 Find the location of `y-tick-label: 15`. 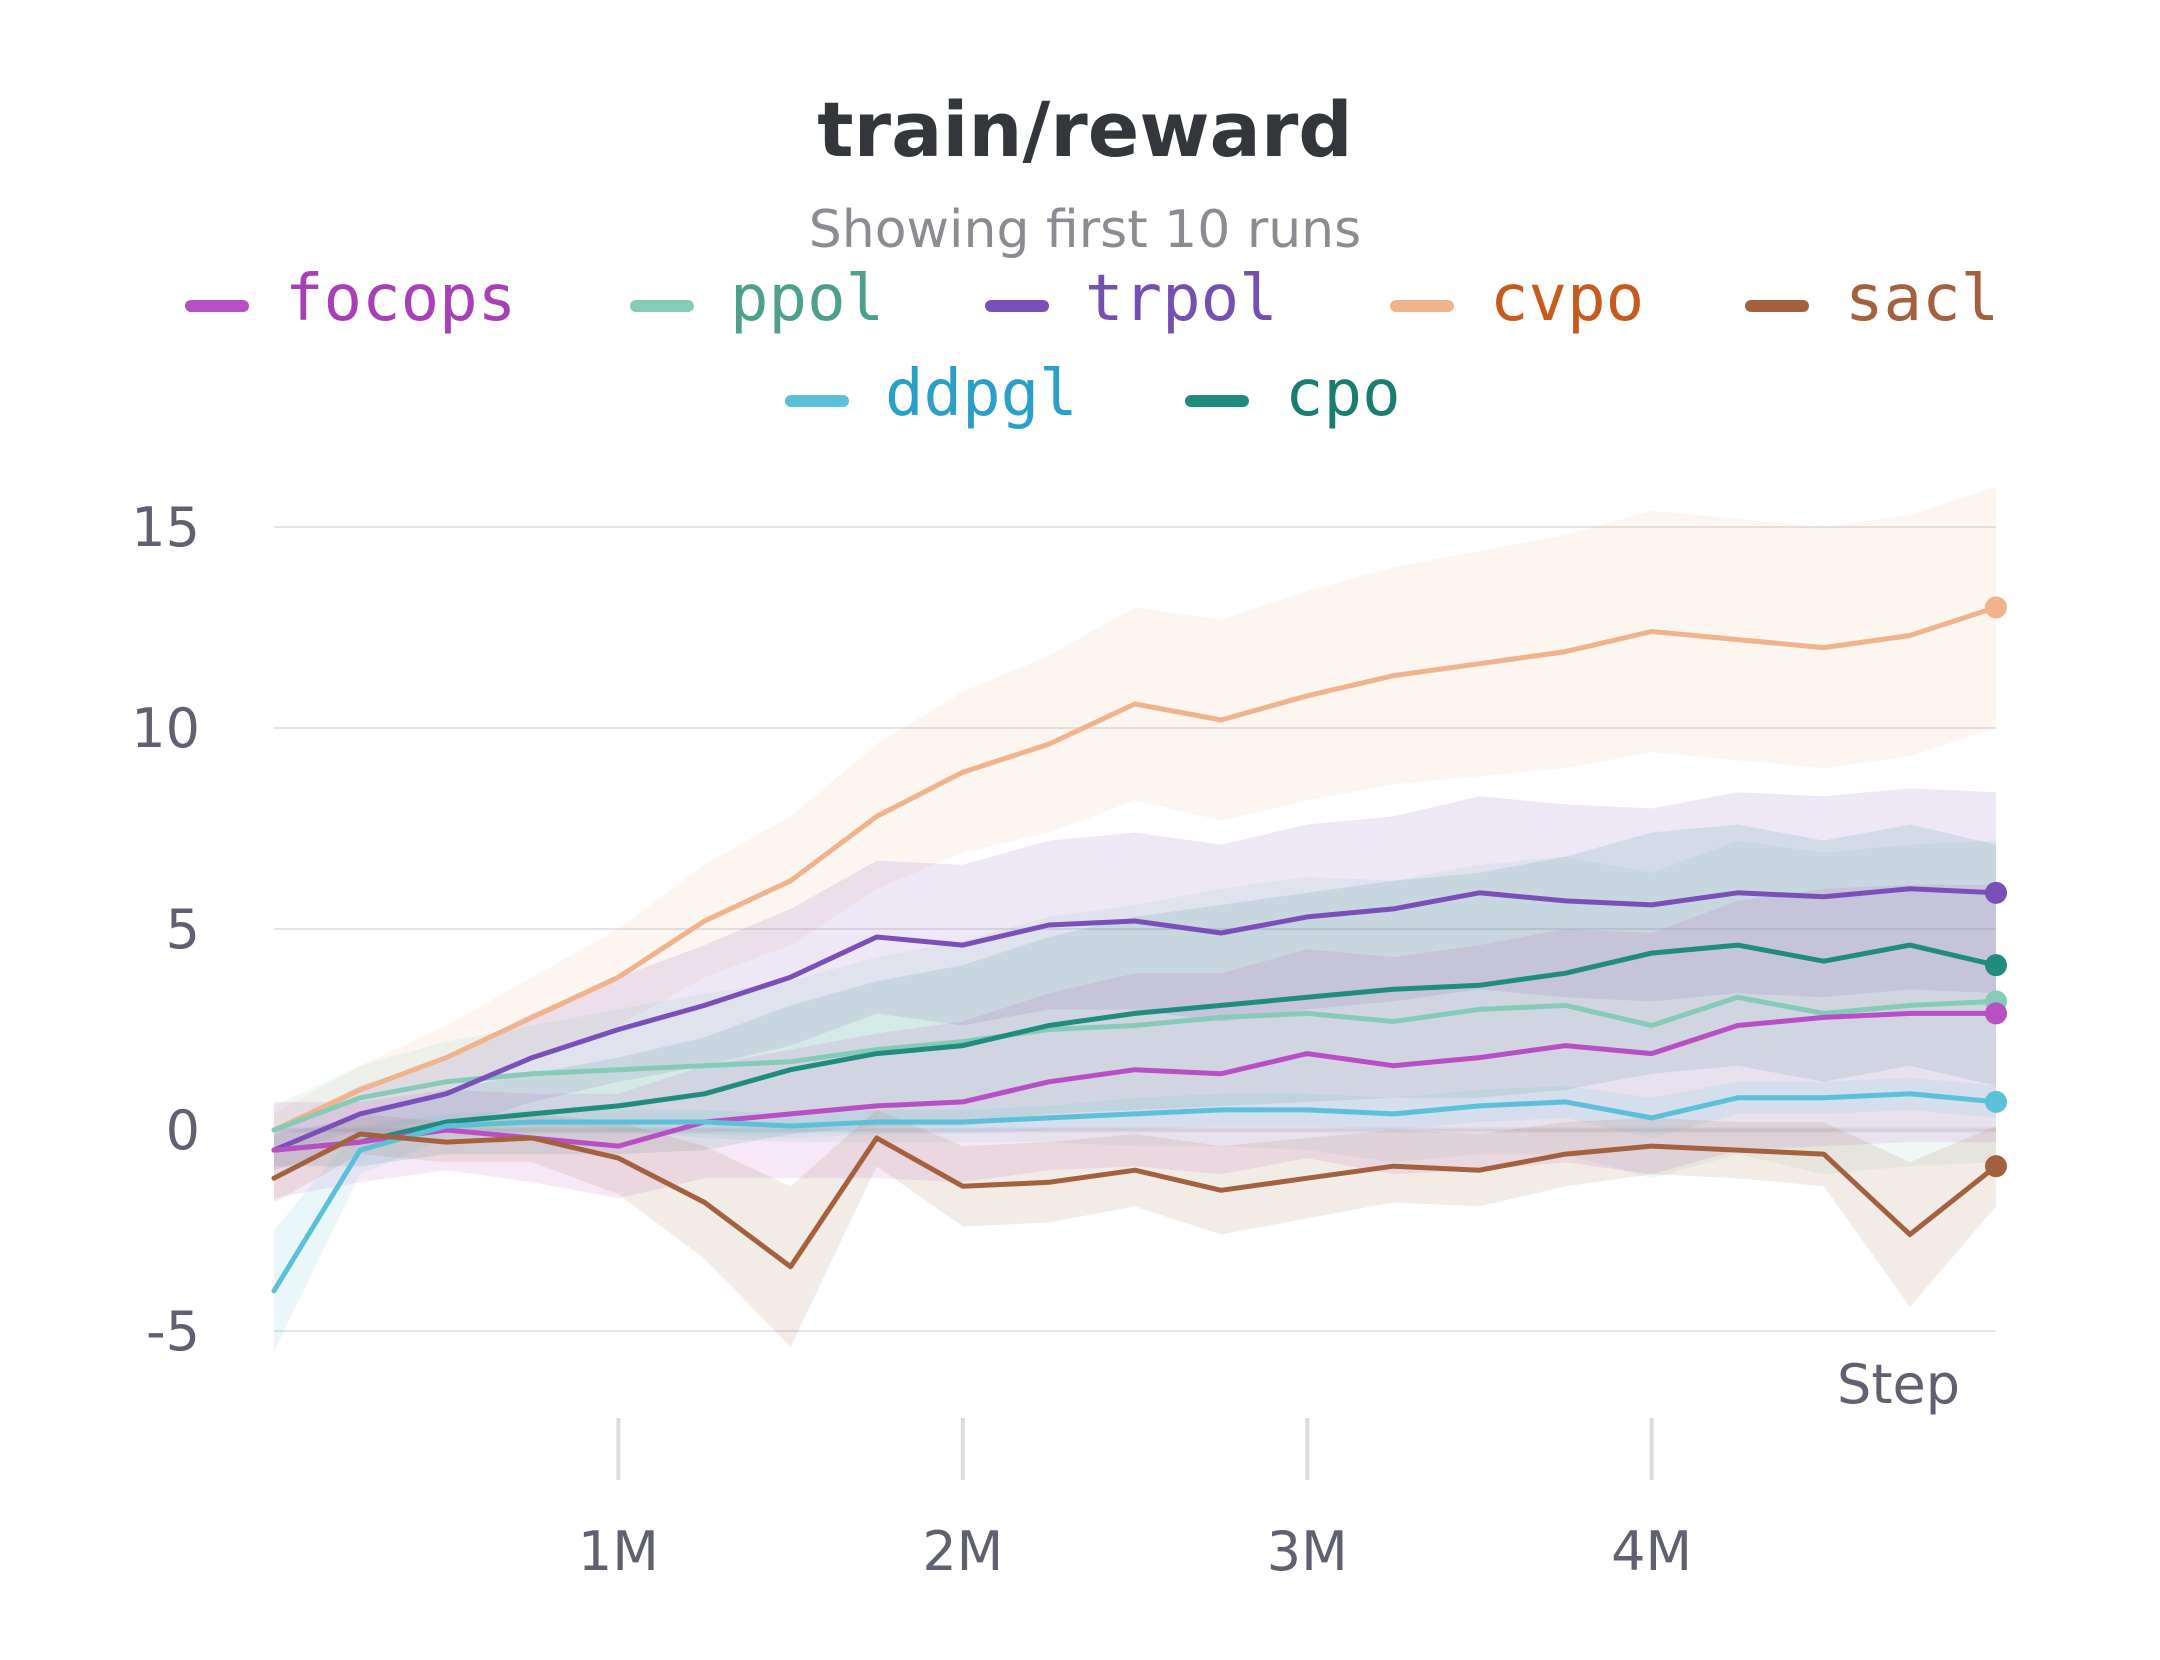

y-tick-label: 15 is located at coordinates (165, 527).